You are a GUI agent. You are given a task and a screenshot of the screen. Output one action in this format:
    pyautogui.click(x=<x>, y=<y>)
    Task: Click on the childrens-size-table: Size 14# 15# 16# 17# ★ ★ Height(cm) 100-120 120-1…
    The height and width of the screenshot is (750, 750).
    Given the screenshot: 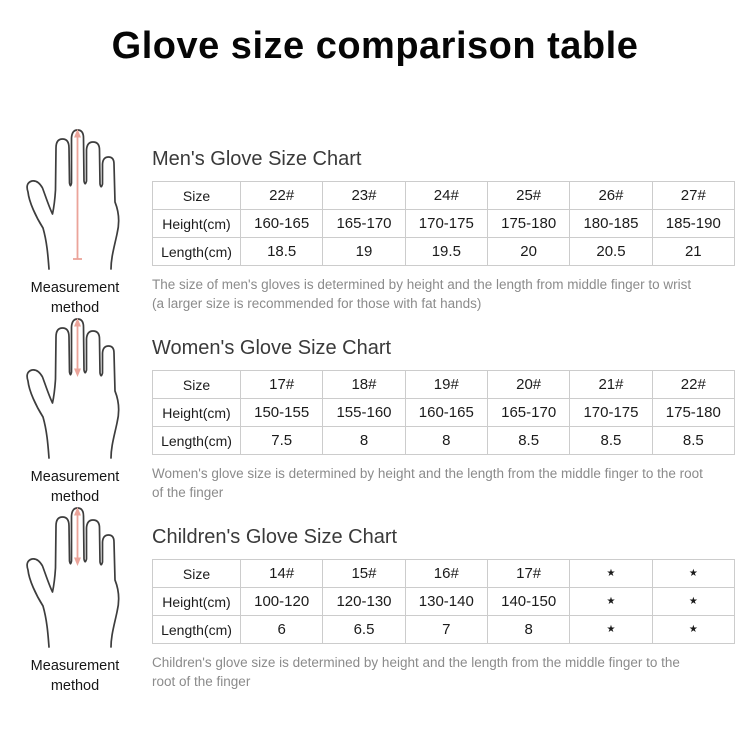 What is the action you would take?
    pyautogui.click(x=444, y=601)
    